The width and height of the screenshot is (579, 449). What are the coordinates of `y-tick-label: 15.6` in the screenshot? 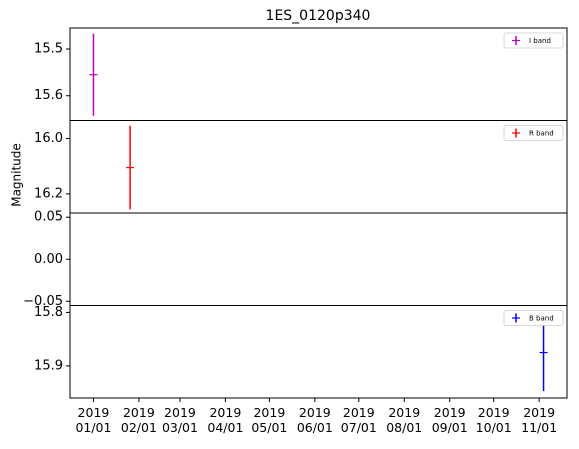 It's located at (48, 95).